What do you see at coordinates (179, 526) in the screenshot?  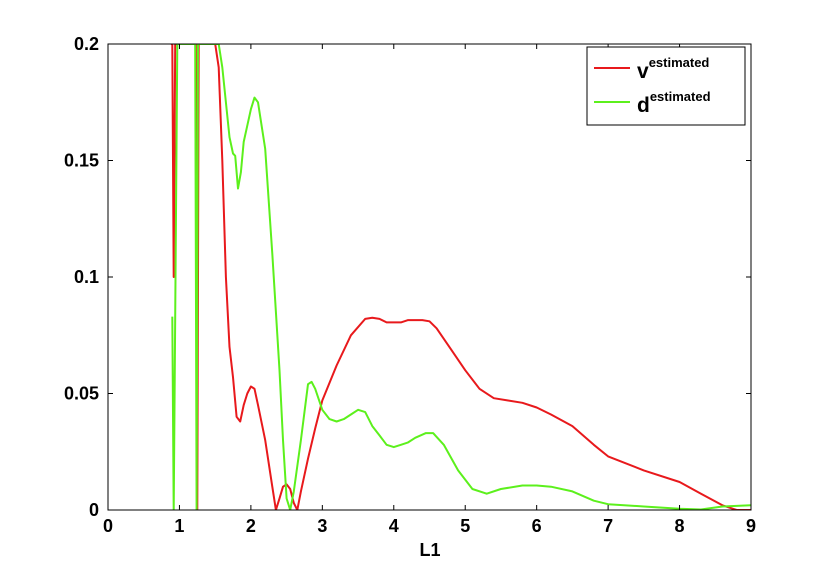 I see `x-tick-label: 1` at bounding box center [179, 526].